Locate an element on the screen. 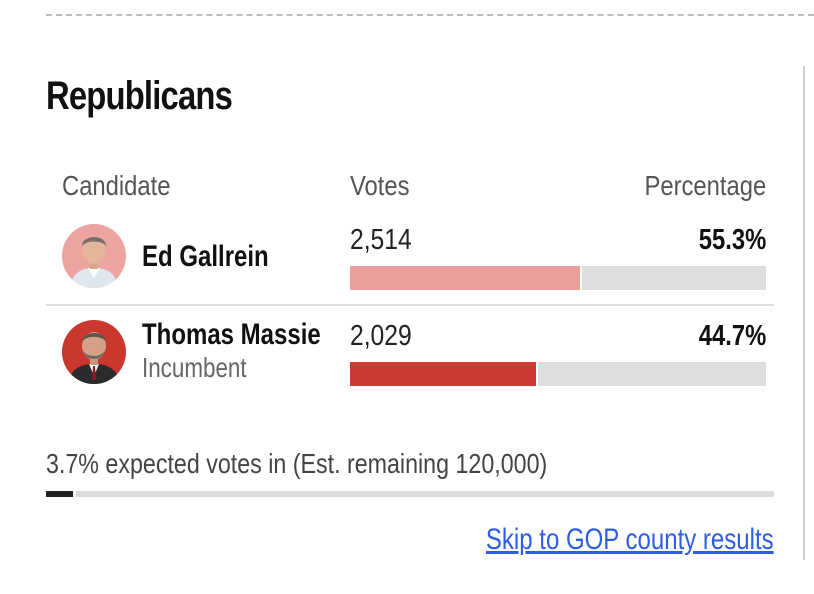 The image size is (814, 594). column-header-percentage: Percentage is located at coordinates (705, 185).